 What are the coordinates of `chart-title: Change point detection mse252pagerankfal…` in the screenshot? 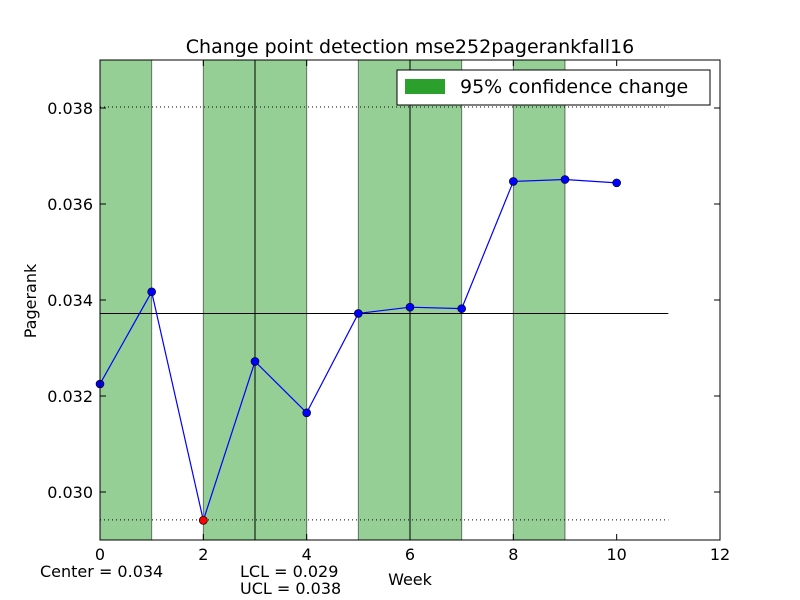 It's located at (410, 47).